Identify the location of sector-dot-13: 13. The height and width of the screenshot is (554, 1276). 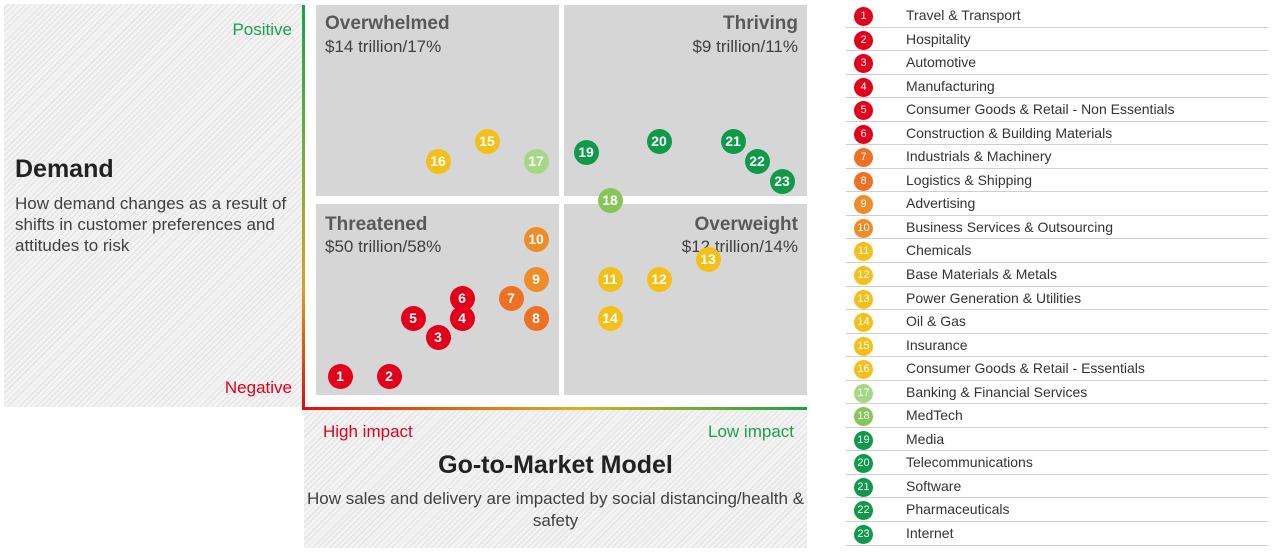
(708, 259).